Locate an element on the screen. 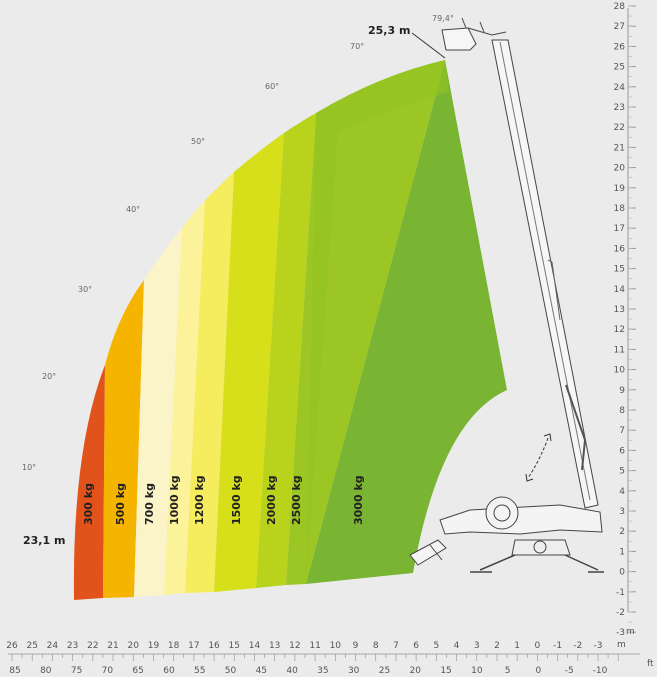  right-axis-label: 16 is located at coordinates (620, 249).